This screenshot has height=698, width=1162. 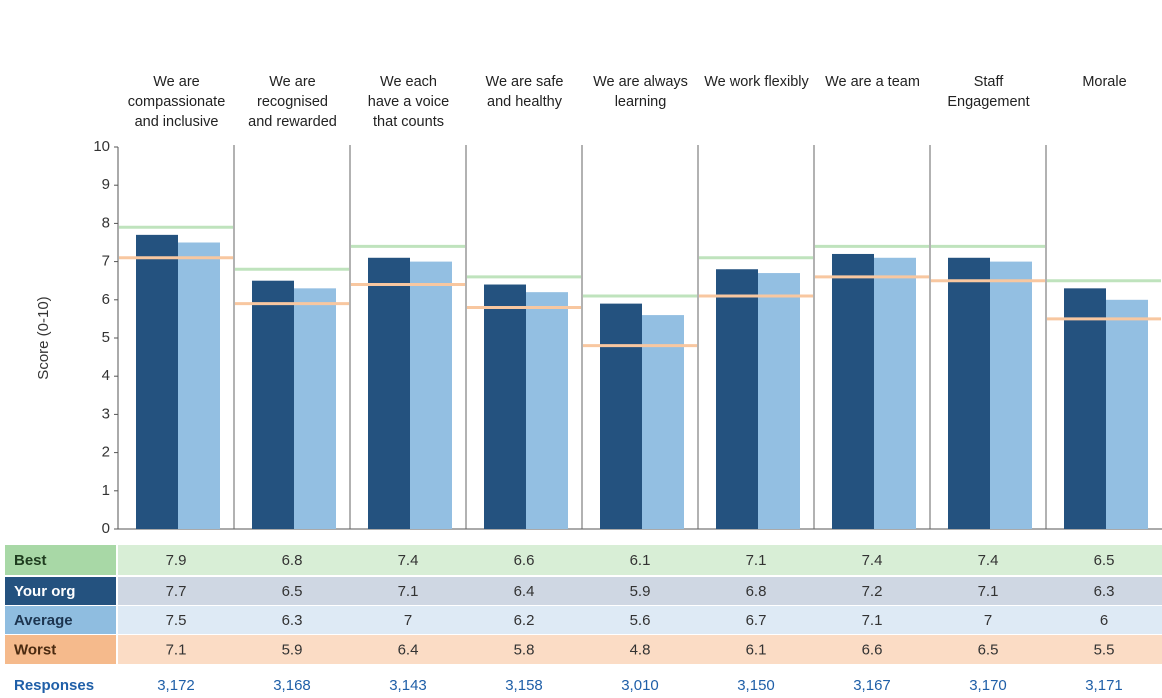 I want to click on responses-value: 3,143, so click(x=408, y=685).